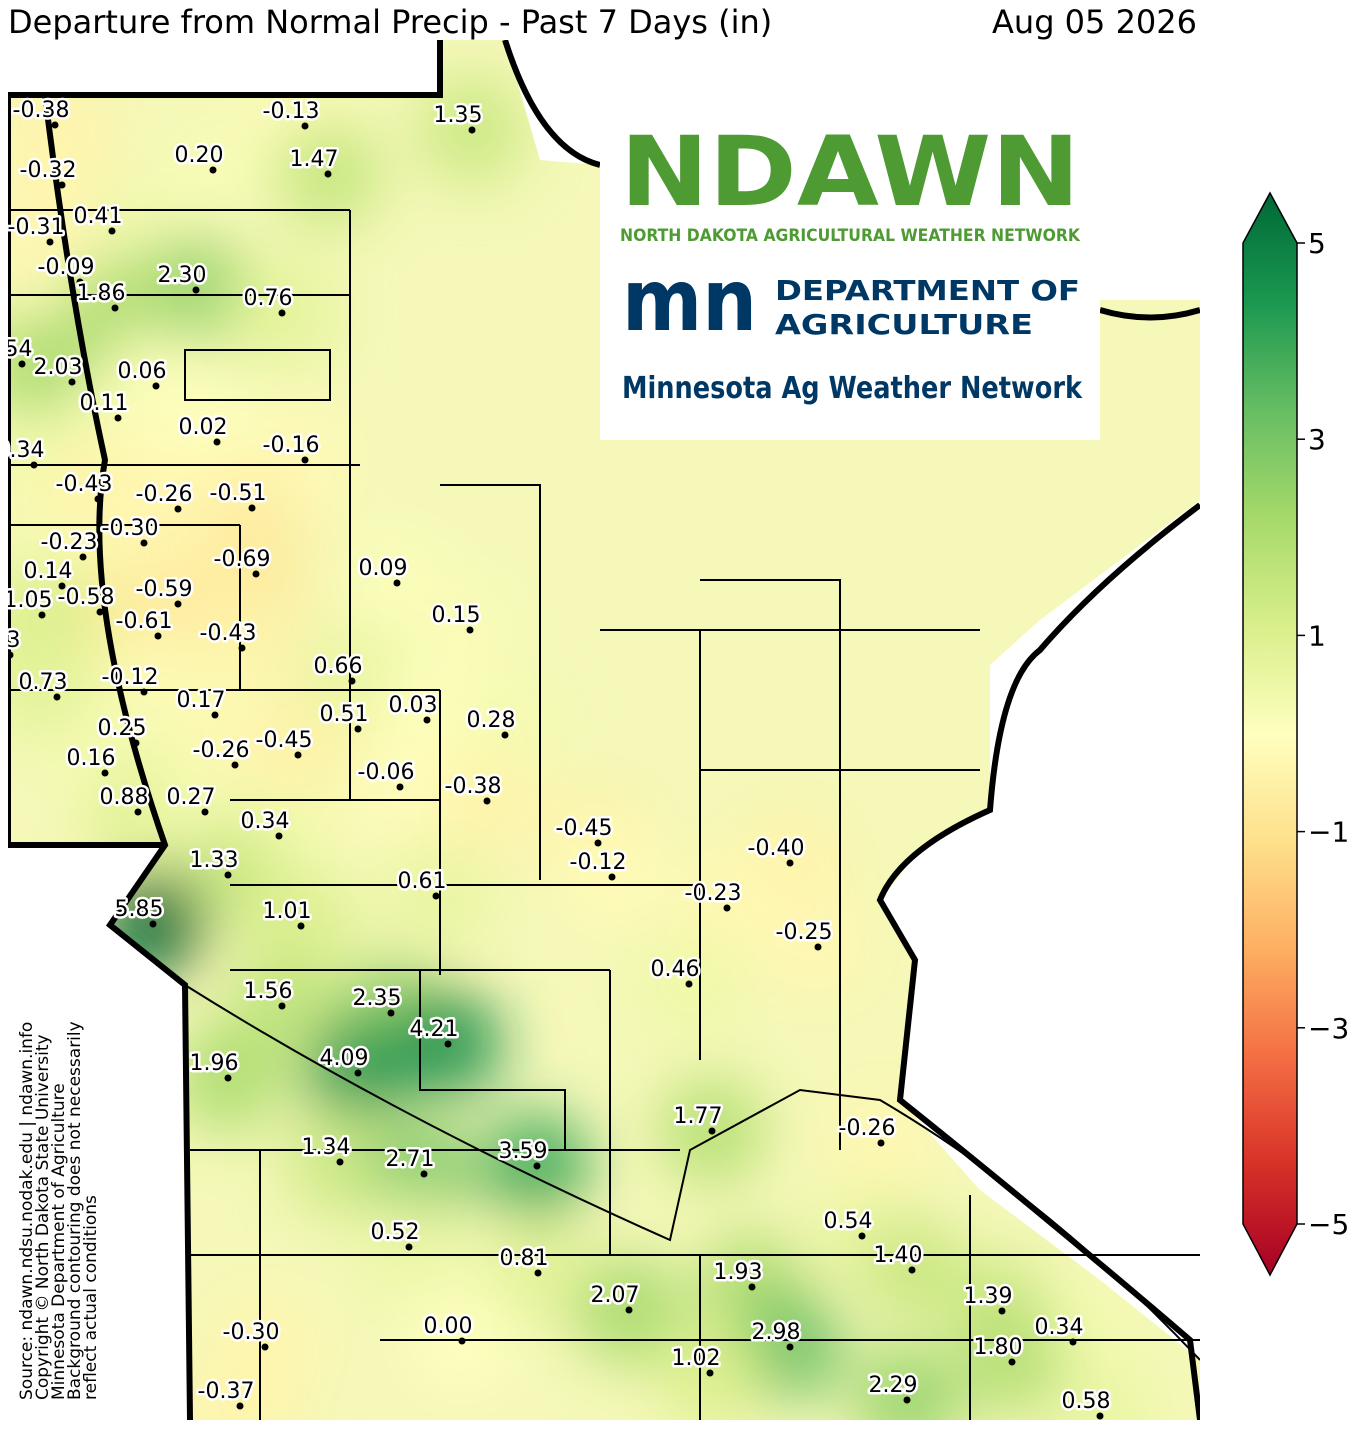 Image resolution: width=1360 pixels, height=1432 pixels. What do you see at coordinates (383, 568) in the screenshot?
I see `station-label: 0.09` at bounding box center [383, 568].